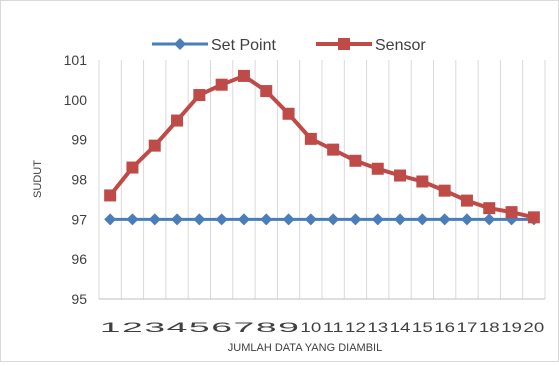  I want to click on x-axis-label: JUMLAH DATA YANG DIAMBIL, so click(305, 348).